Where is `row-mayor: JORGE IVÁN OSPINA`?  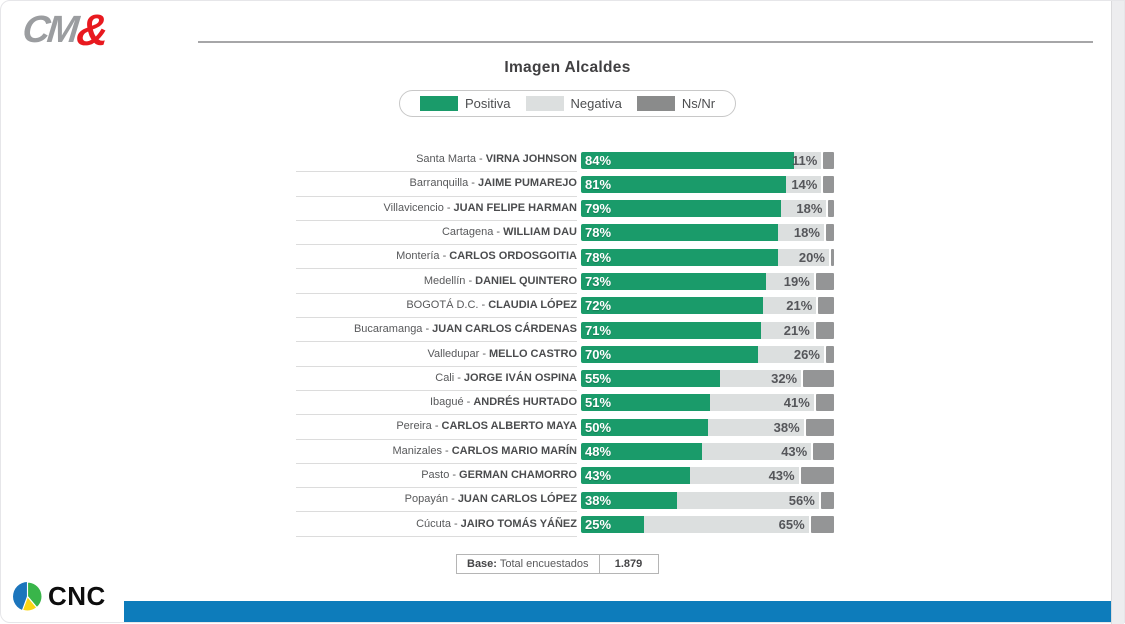
row-mayor: JORGE IVÁN OSPINA is located at coordinates (520, 377).